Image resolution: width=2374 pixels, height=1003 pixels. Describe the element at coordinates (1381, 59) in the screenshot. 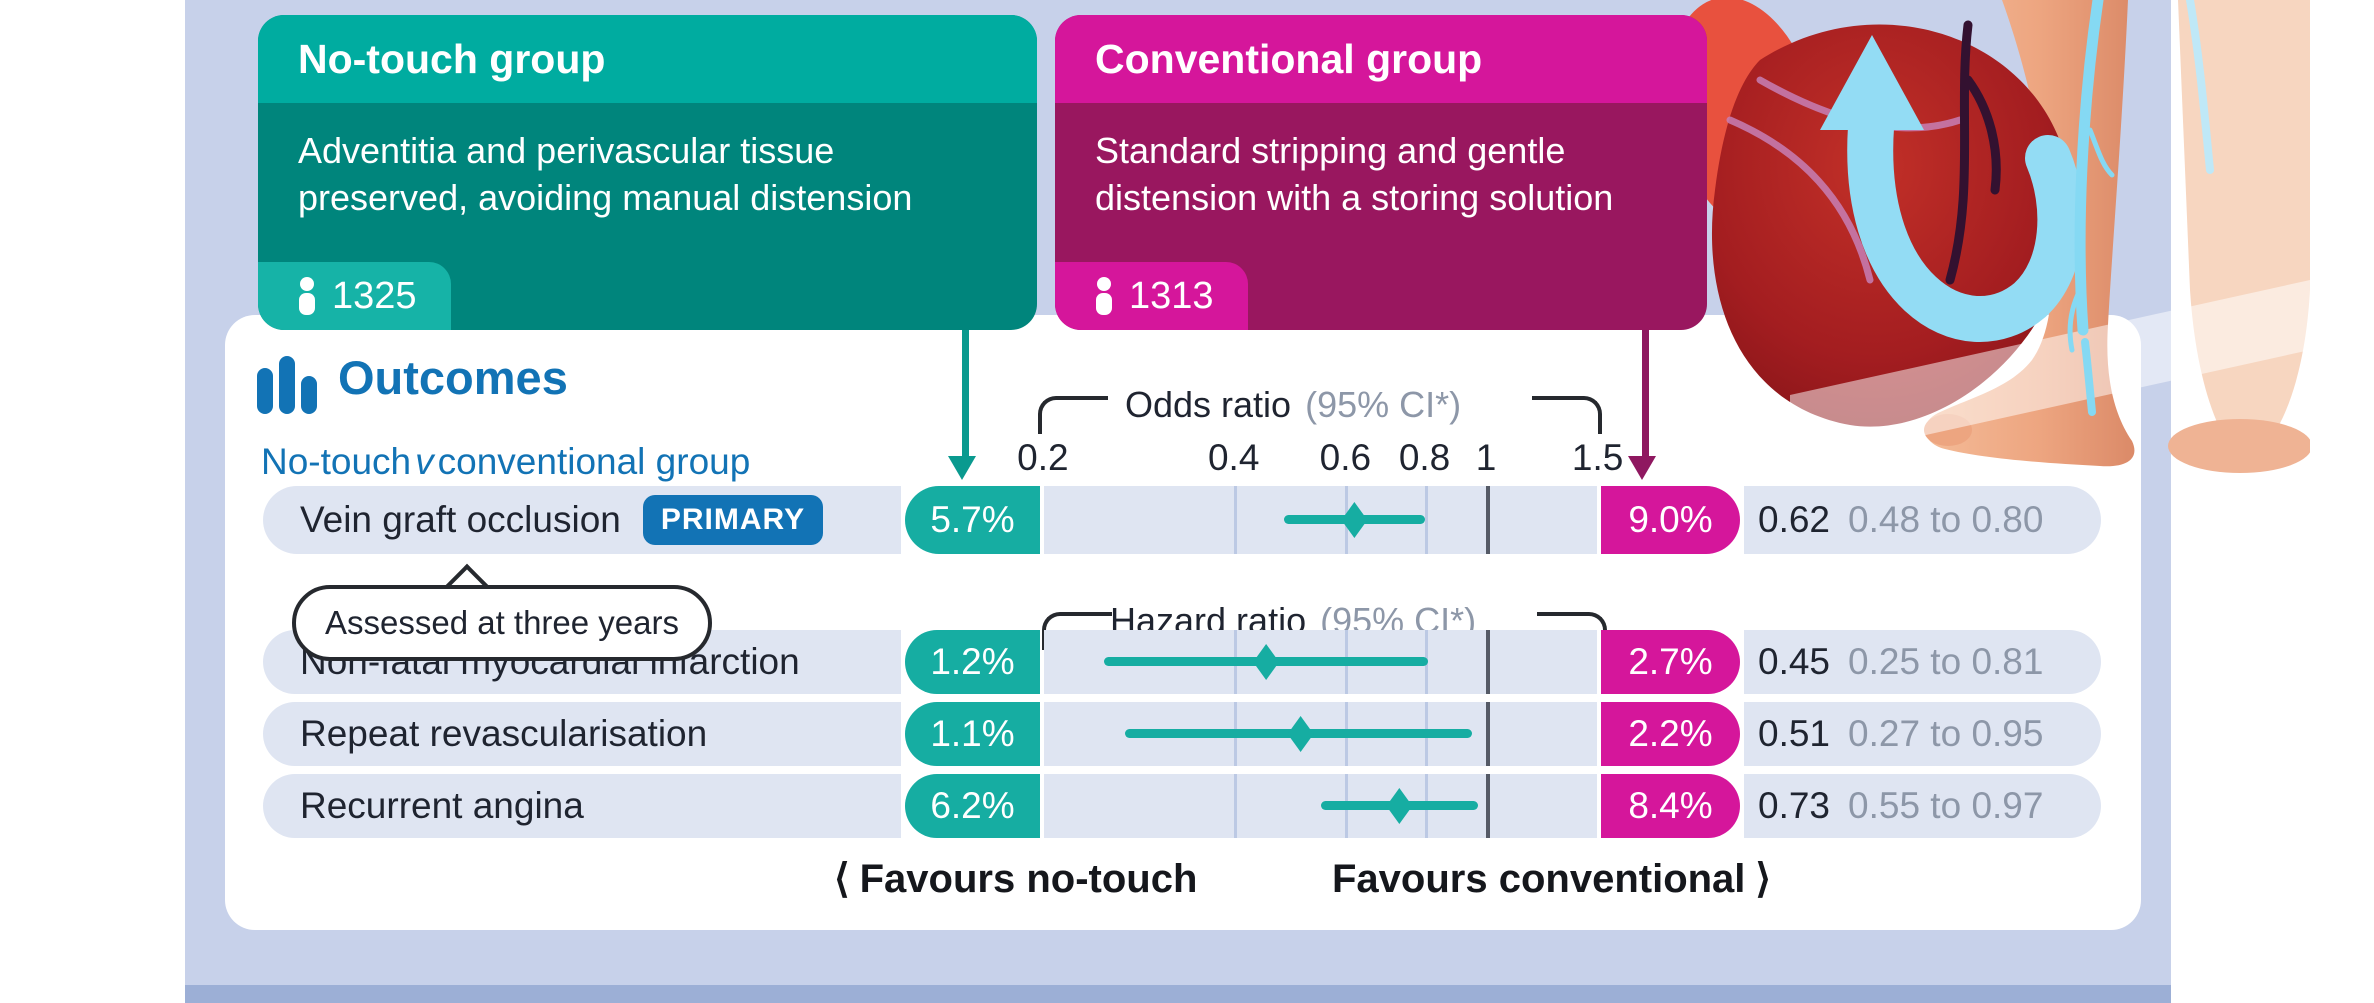

I see `conventional-group-title: Conventional group` at that location.